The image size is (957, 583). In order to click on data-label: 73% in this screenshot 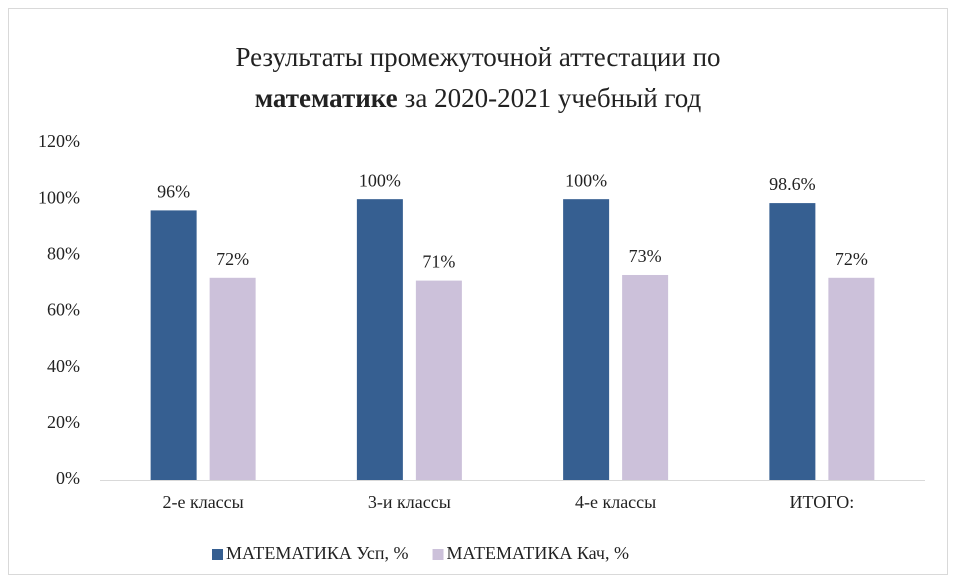, I will do `click(645, 256)`.